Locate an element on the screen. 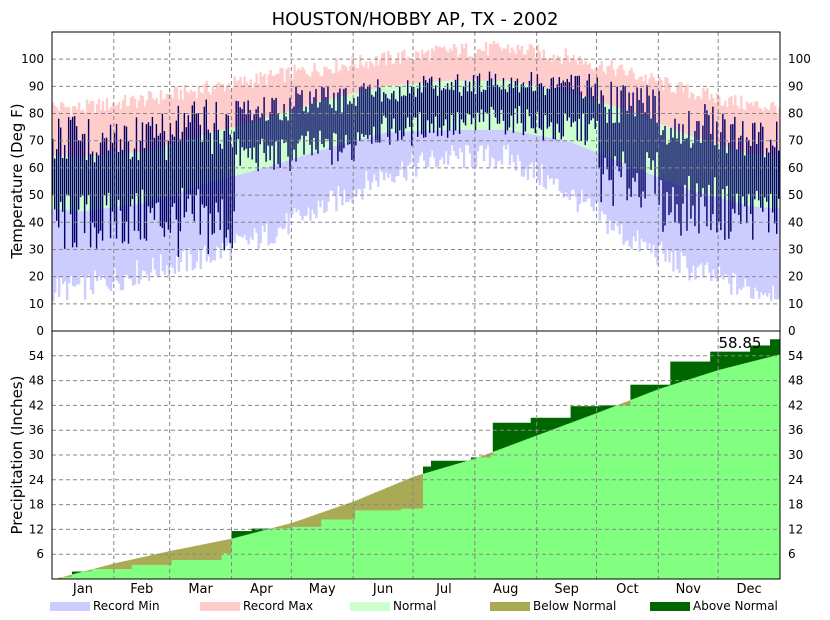 This screenshot has height=620, width=830. temperature-tick-label-left: 80 is located at coordinates (36, 114).